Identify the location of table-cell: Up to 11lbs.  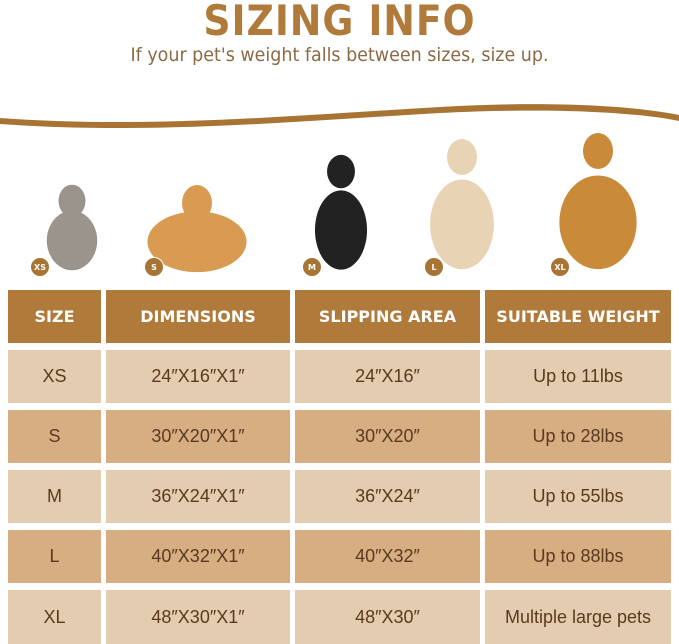
(578, 376).